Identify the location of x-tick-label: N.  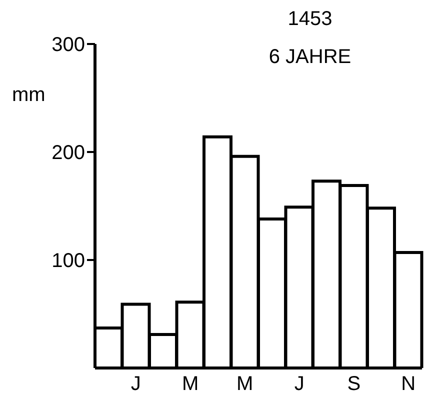
(408, 384).